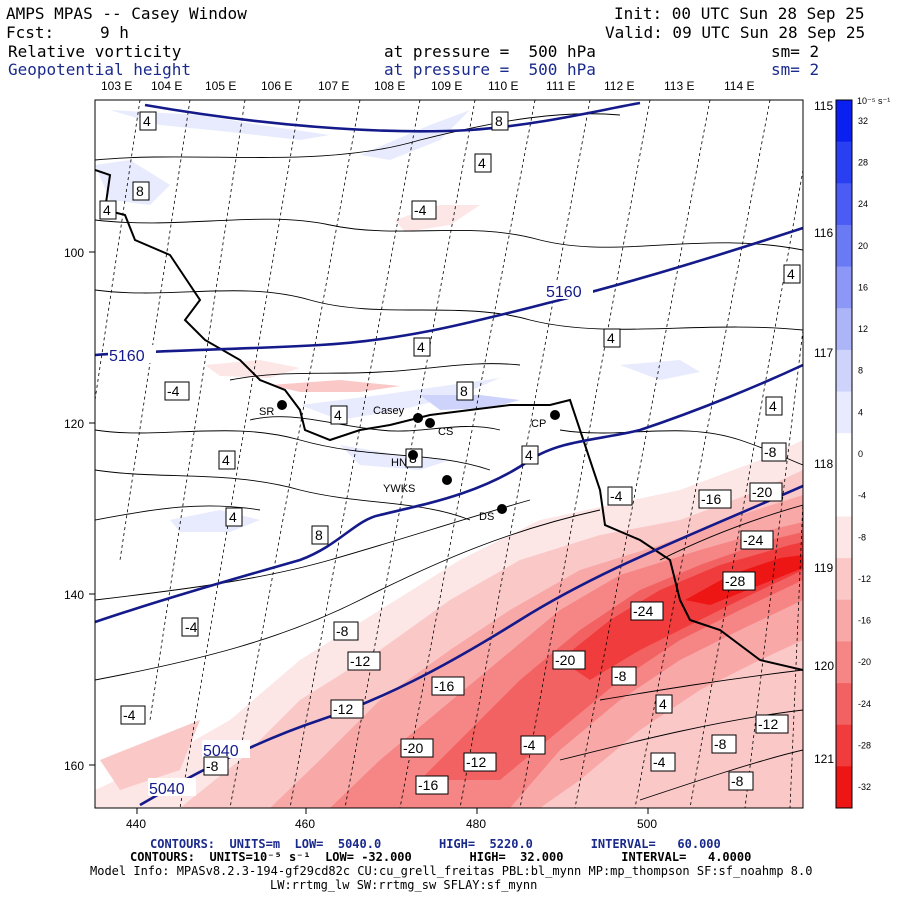  What do you see at coordinates (74, 253) in the screenshot?
I see `svg-text: 100` at bounding box center [74, 253].